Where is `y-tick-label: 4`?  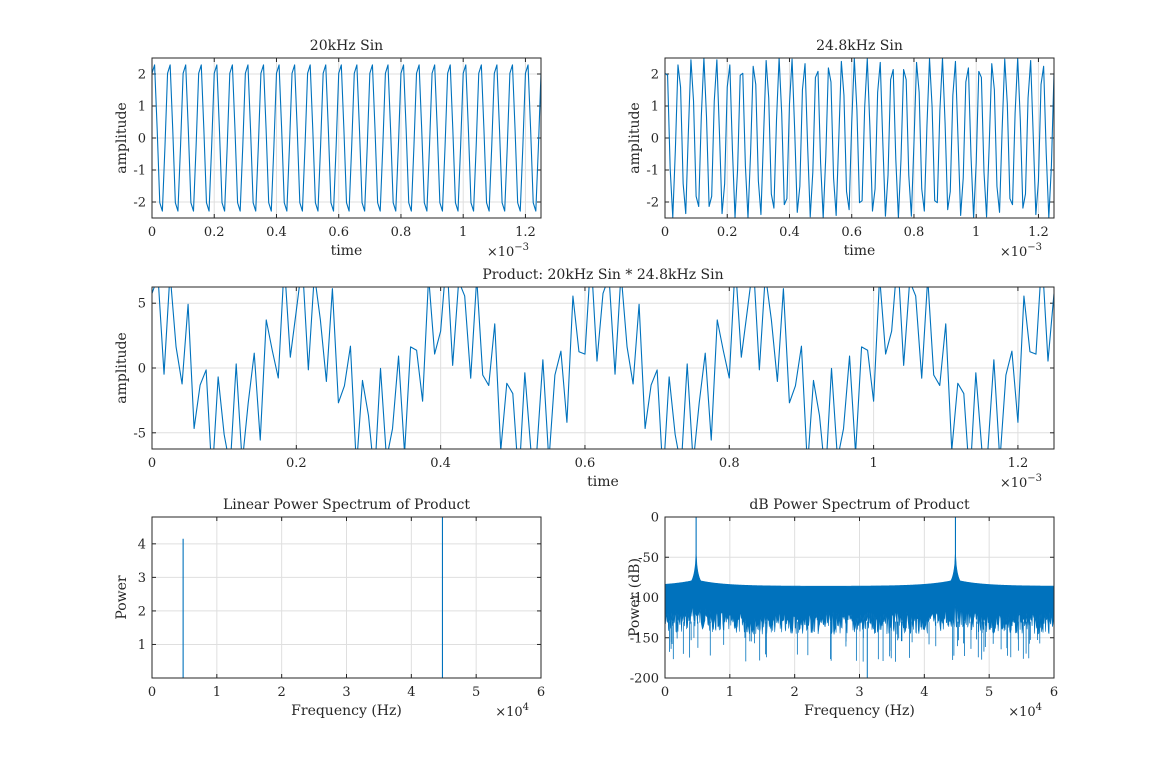 y-tick-label: 4 is located at coordinates (142, 544).